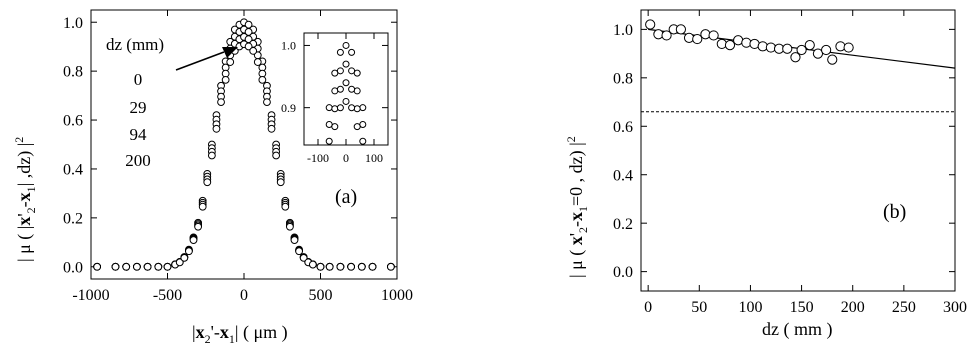 The width and height of the screenshot is (970, 353). Describe the element at coordinates (750, 307) in the screenshot. I see `panel-b-xtick-label: 100` at that location.